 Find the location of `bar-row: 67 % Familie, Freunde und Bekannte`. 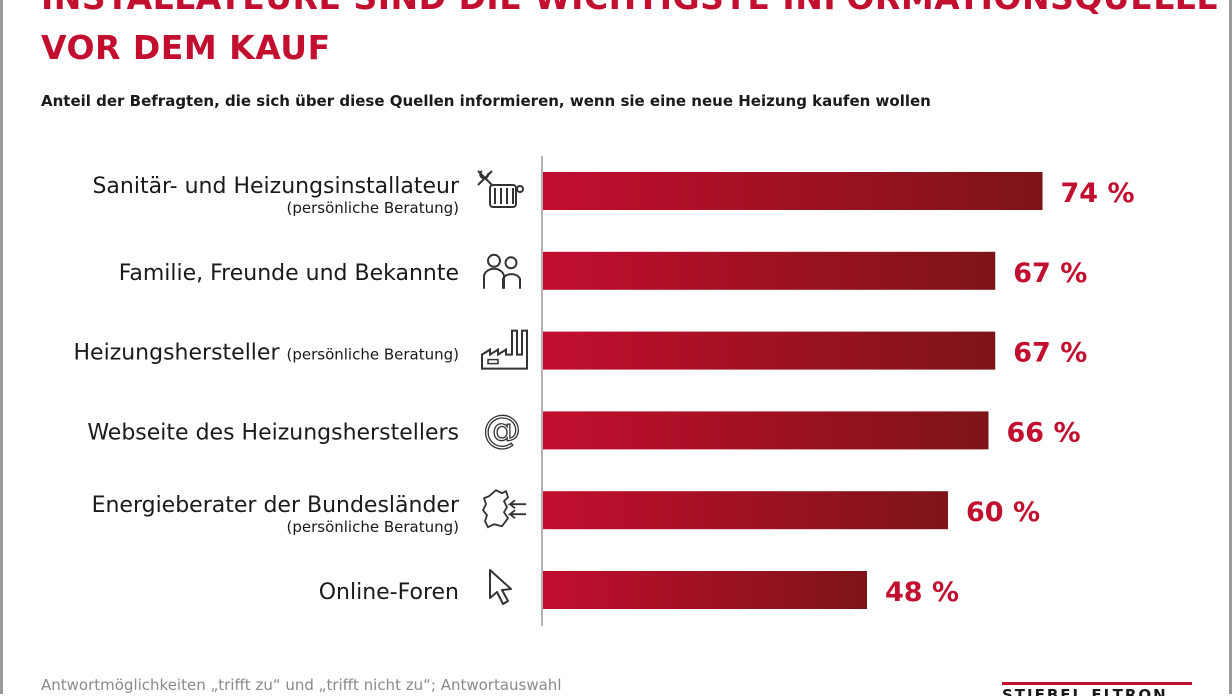

bar-row: 67 % Familie, Freunde und Bekannte is located at coordinates (603, 270).